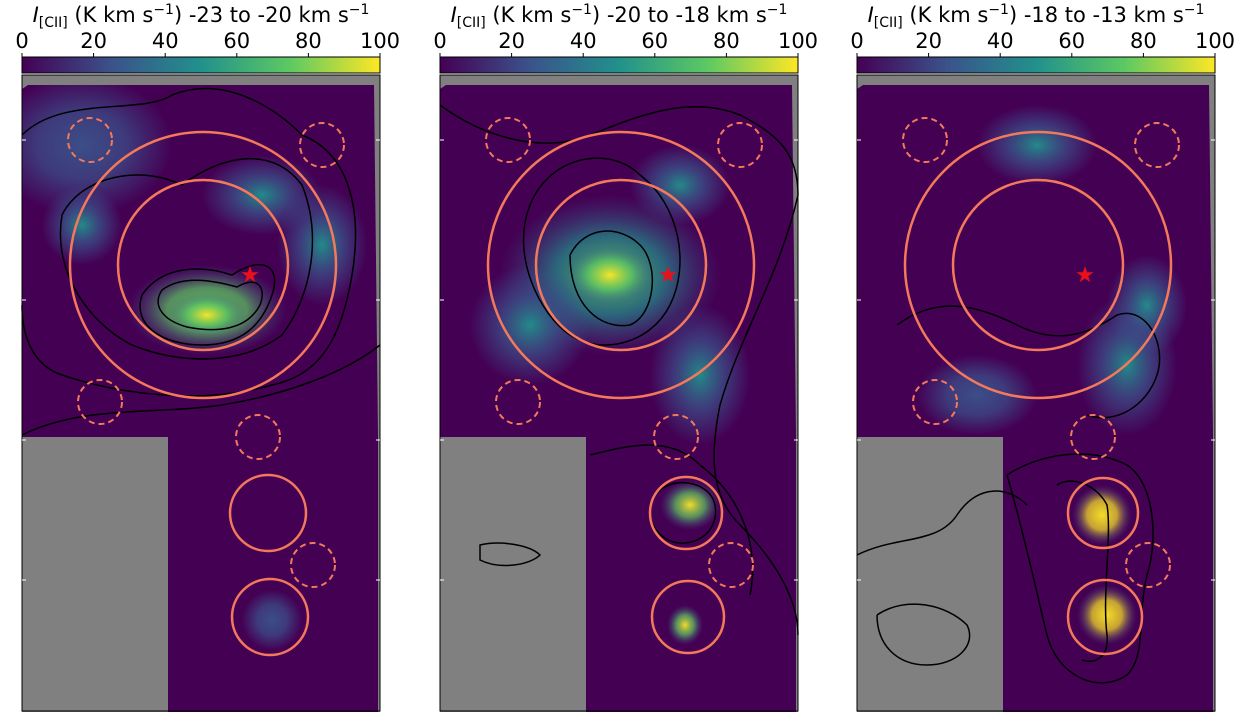 Image resolution: width=1252 pixels, height=717 pixels. I want to click on panel-title: I[CII] (K km s−1) -20 to -18 km s−1, so click(619, 16).